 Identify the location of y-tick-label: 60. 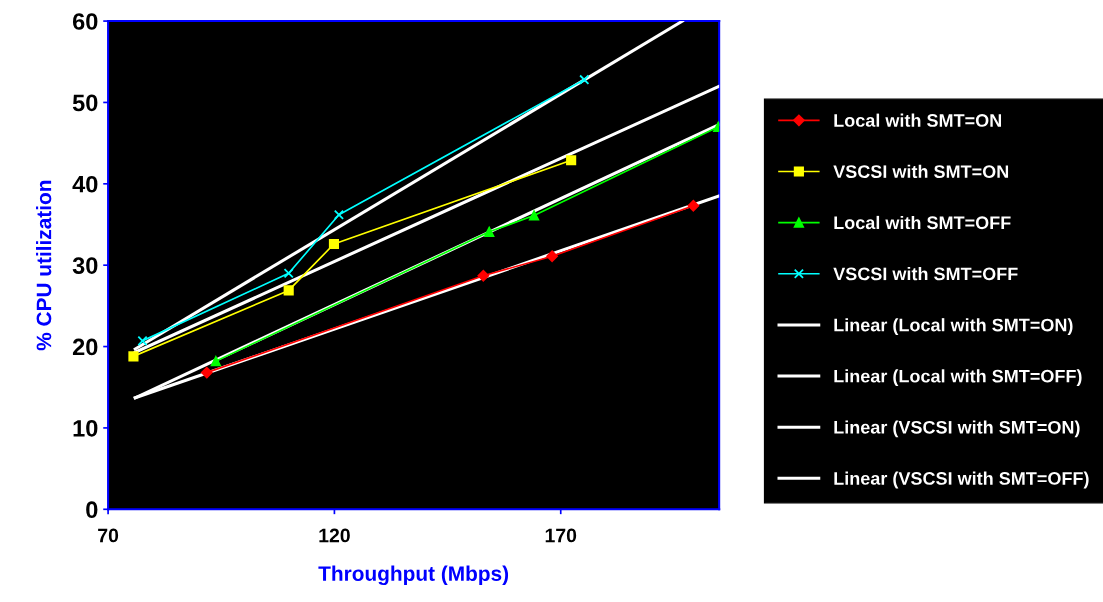
(85, 21).